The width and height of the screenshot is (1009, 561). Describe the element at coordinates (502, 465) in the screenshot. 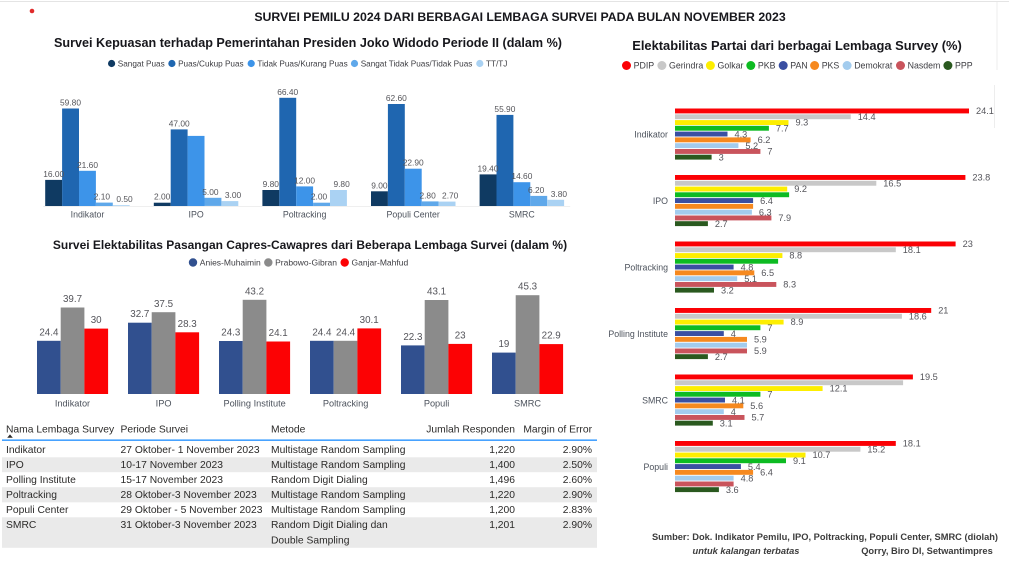

I see `svg-text: 1,400` at that location.